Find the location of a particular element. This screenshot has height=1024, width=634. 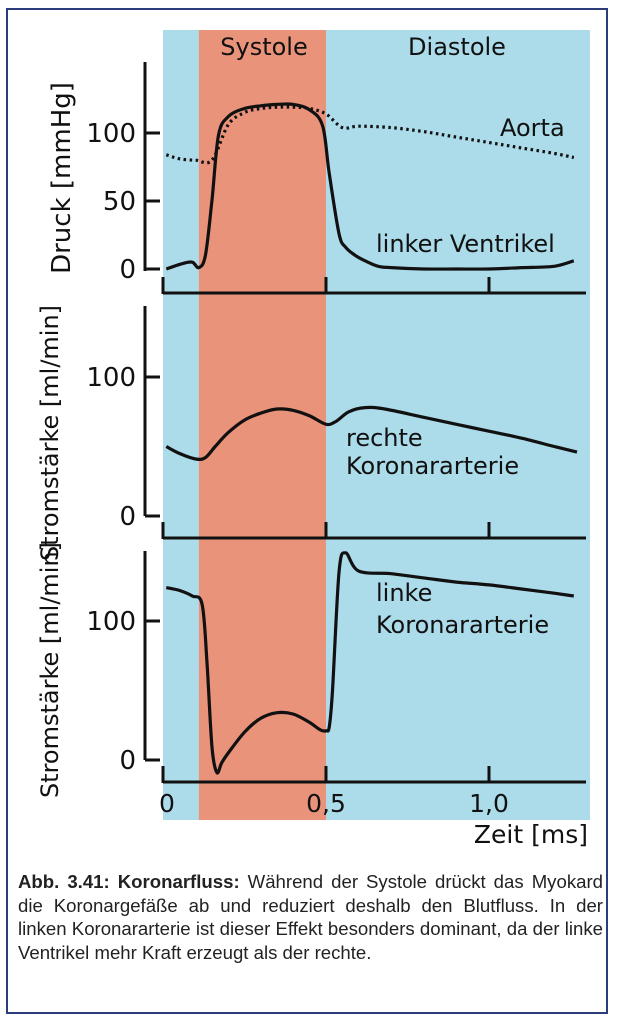

y-tick-label: 50 is located at coordinates (119, 202).